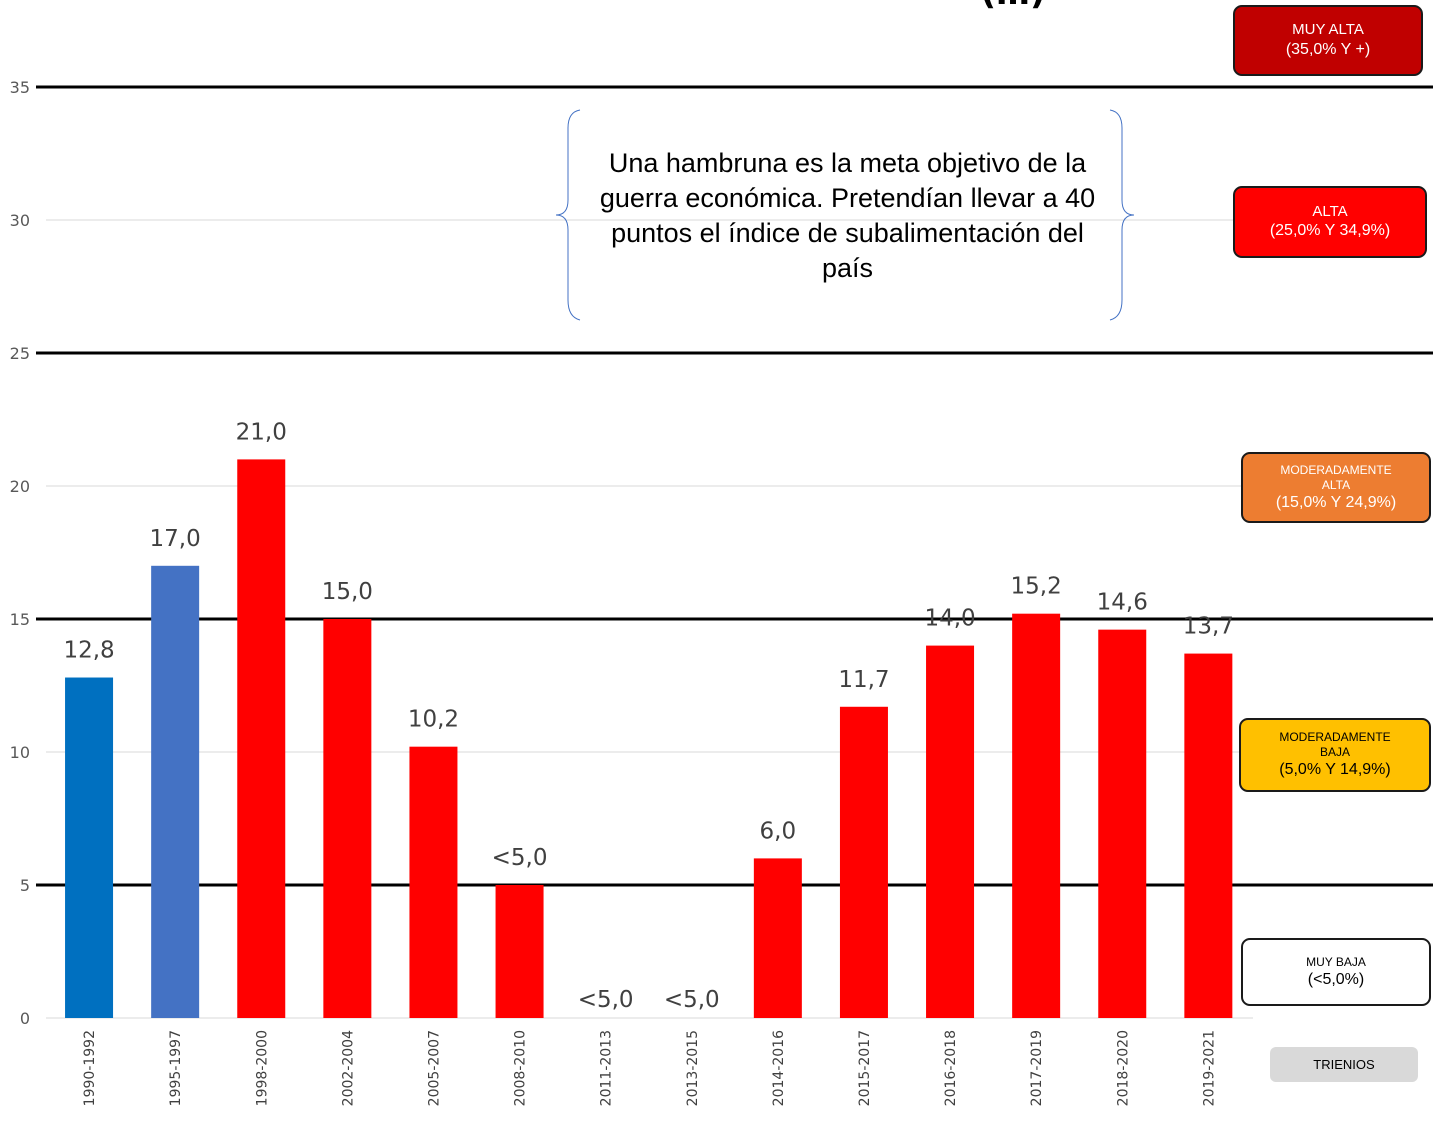 This screenshot has width=1433, height=1126. I want to click on legend-moderadamente-alta-range: (15,0% Y 24,9%), so click(1336, 502).